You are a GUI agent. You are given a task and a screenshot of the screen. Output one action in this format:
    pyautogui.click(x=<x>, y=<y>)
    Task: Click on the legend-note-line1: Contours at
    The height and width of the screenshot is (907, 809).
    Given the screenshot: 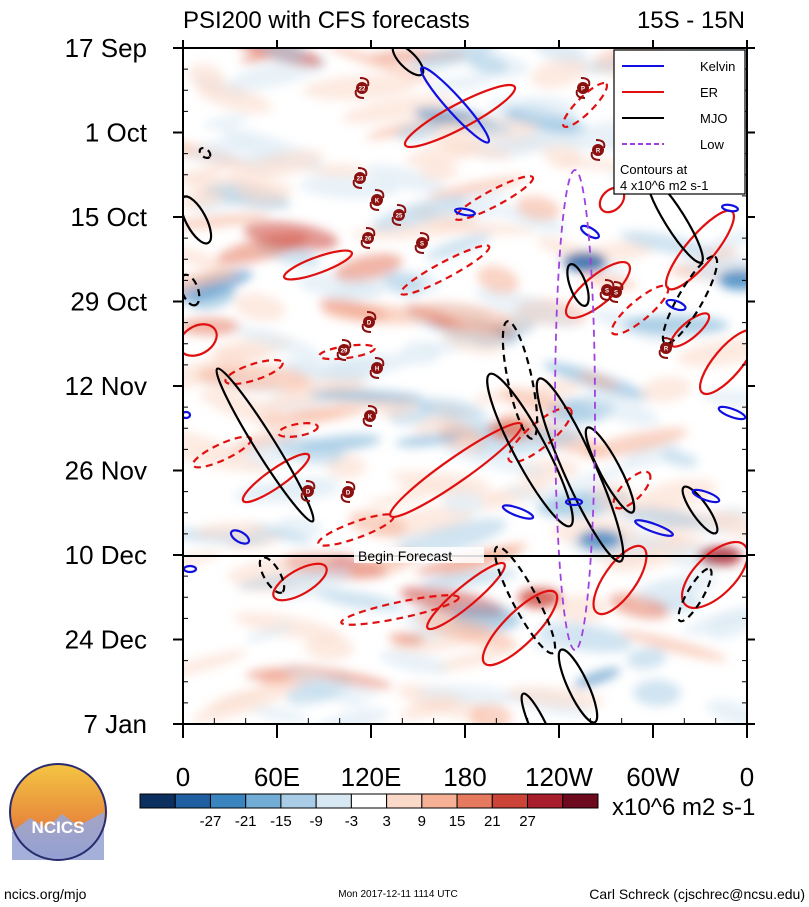 What is the action you would take?
    pyautogui.click(x=654, y=169)
    